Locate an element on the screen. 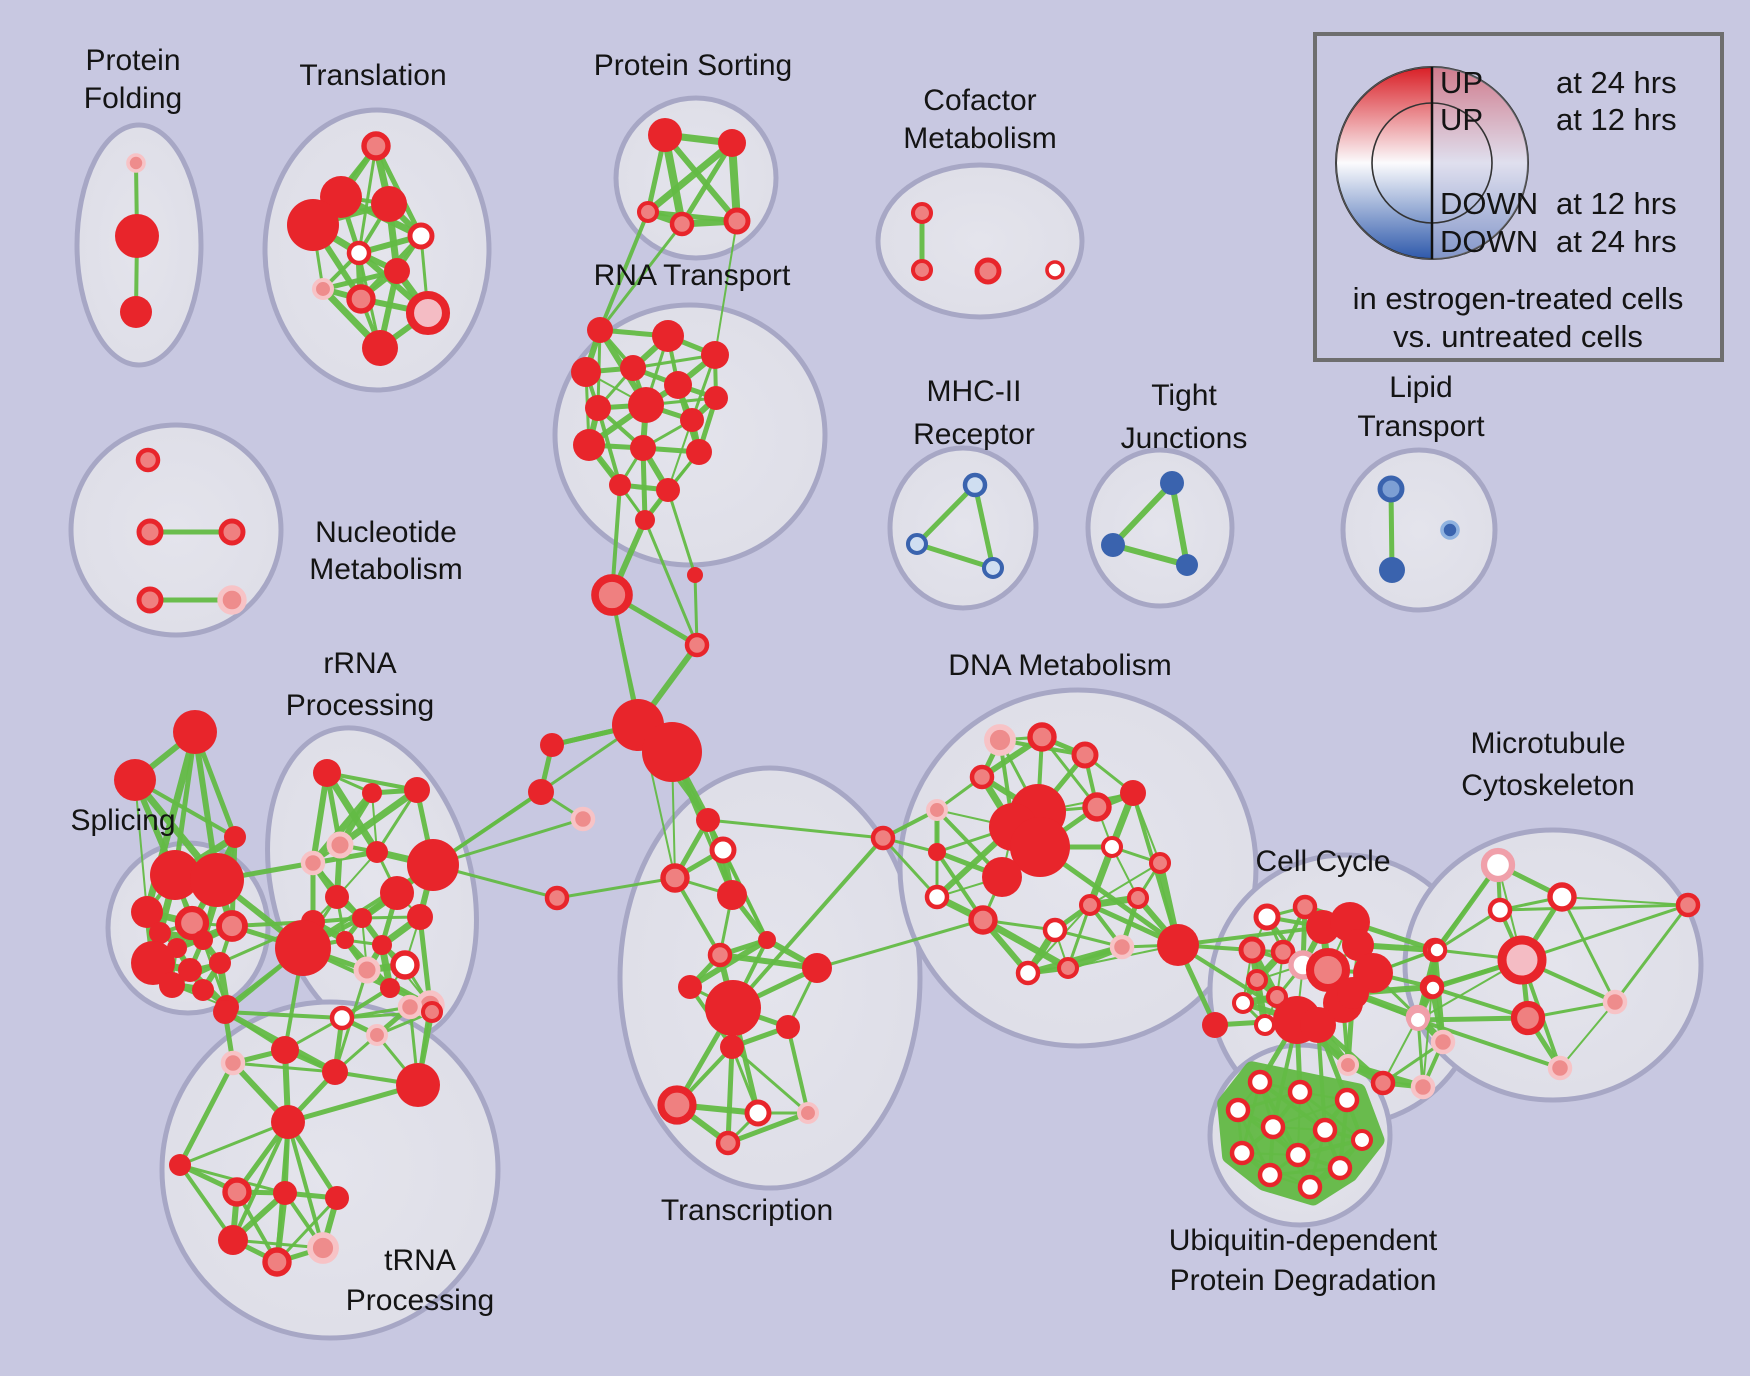 Image resolution: width=1750 pixels, height=1376 pixels. gene-node-protein_folding is located at coordinates (136, 163).